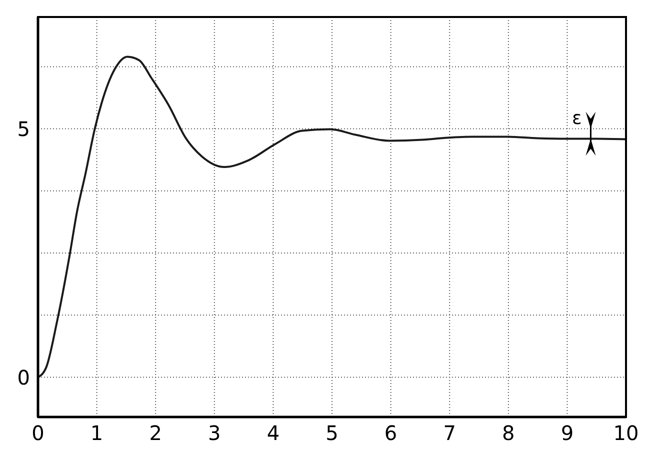 Image resolution: width=658 pixels, height=458 pixels. What do you see at coordinates (508, 433) in the screenshot?
I see `x-tick-label: 8` at bounding box center [508, 433].